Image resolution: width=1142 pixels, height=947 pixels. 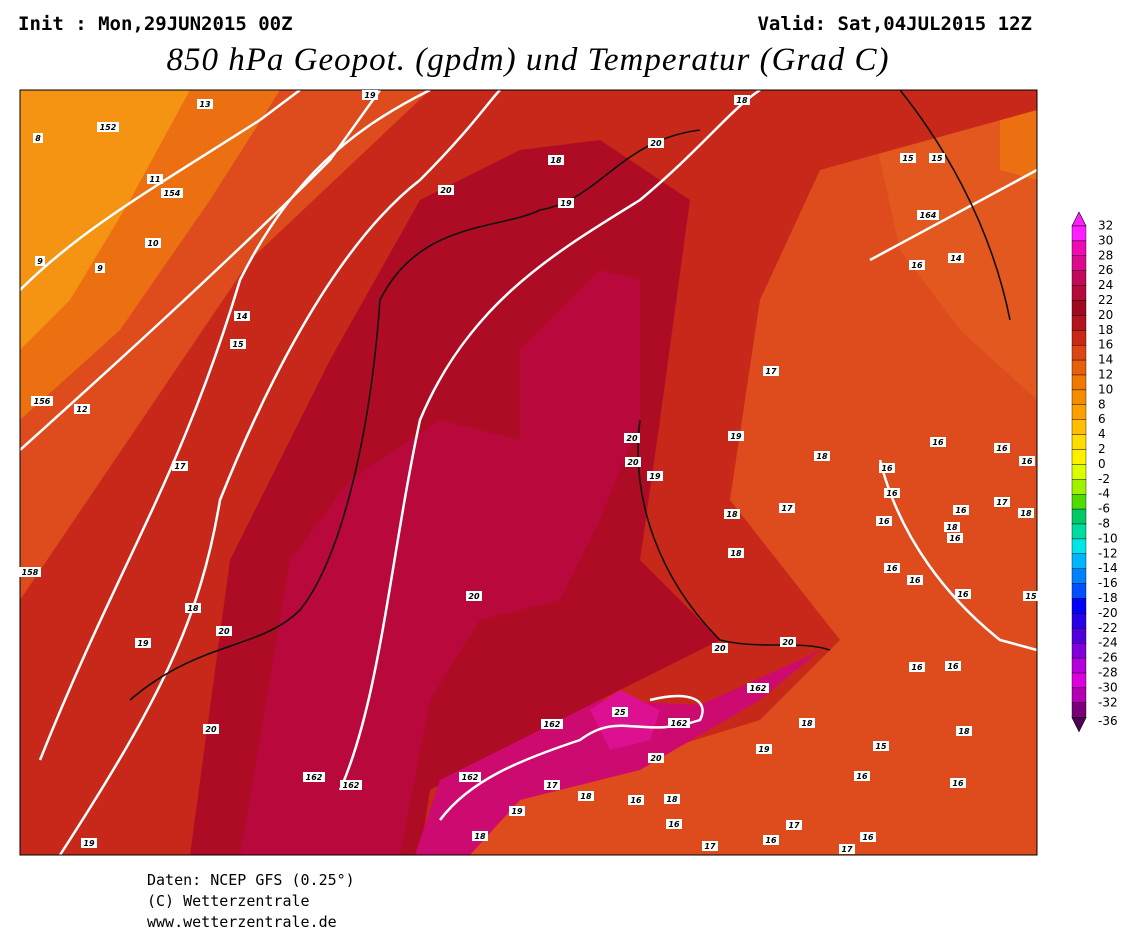 I want to click on legend-label: -24, so click(x=1108, y=643).